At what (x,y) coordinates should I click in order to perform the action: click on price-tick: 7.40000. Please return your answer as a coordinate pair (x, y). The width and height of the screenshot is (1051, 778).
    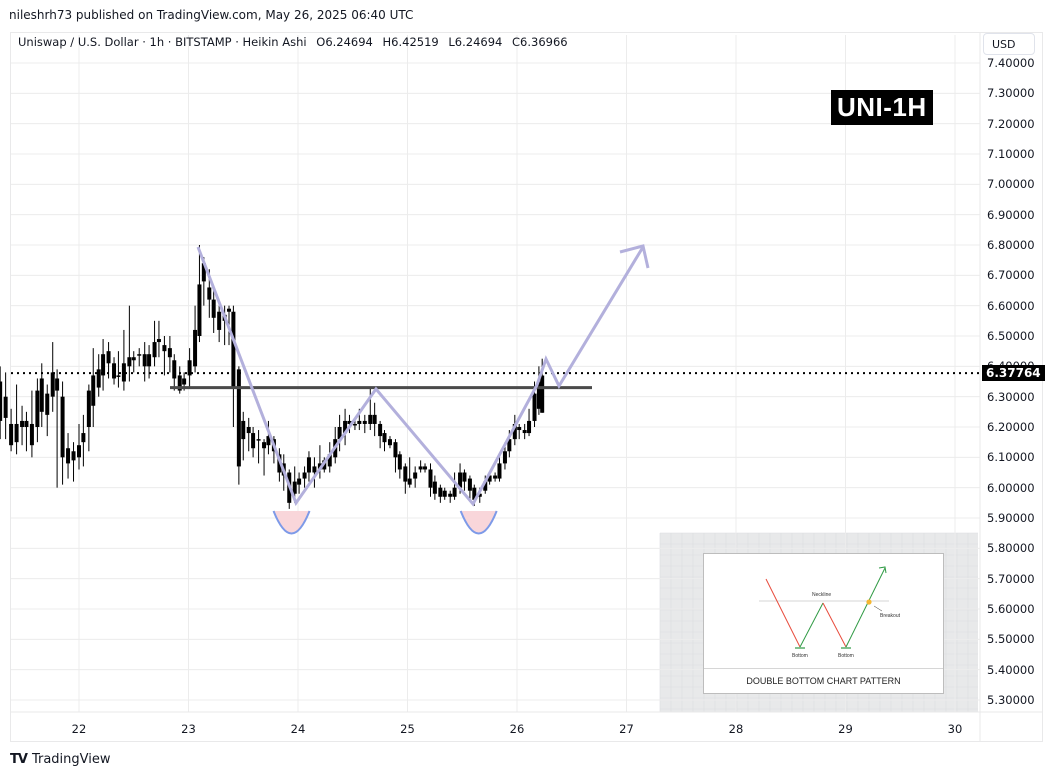
    Looking at the image, I should click on (1011, 63).